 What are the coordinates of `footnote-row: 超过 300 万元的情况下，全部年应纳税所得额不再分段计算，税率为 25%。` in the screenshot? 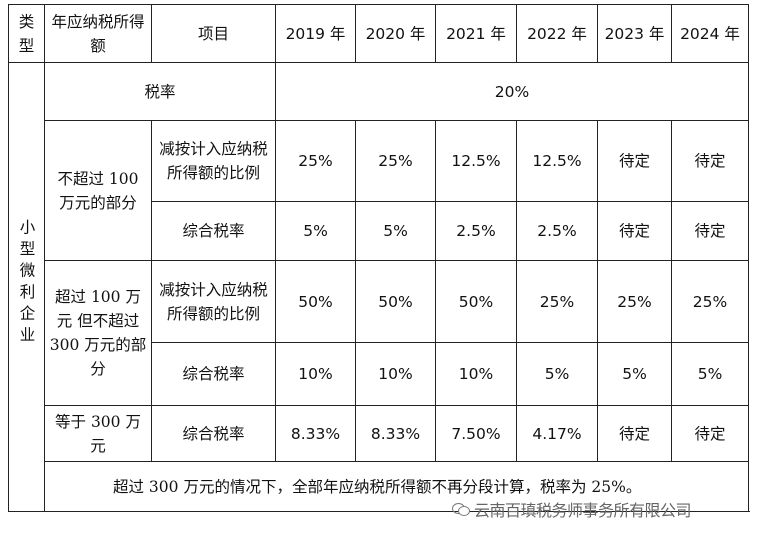 It's located at (379, 486).